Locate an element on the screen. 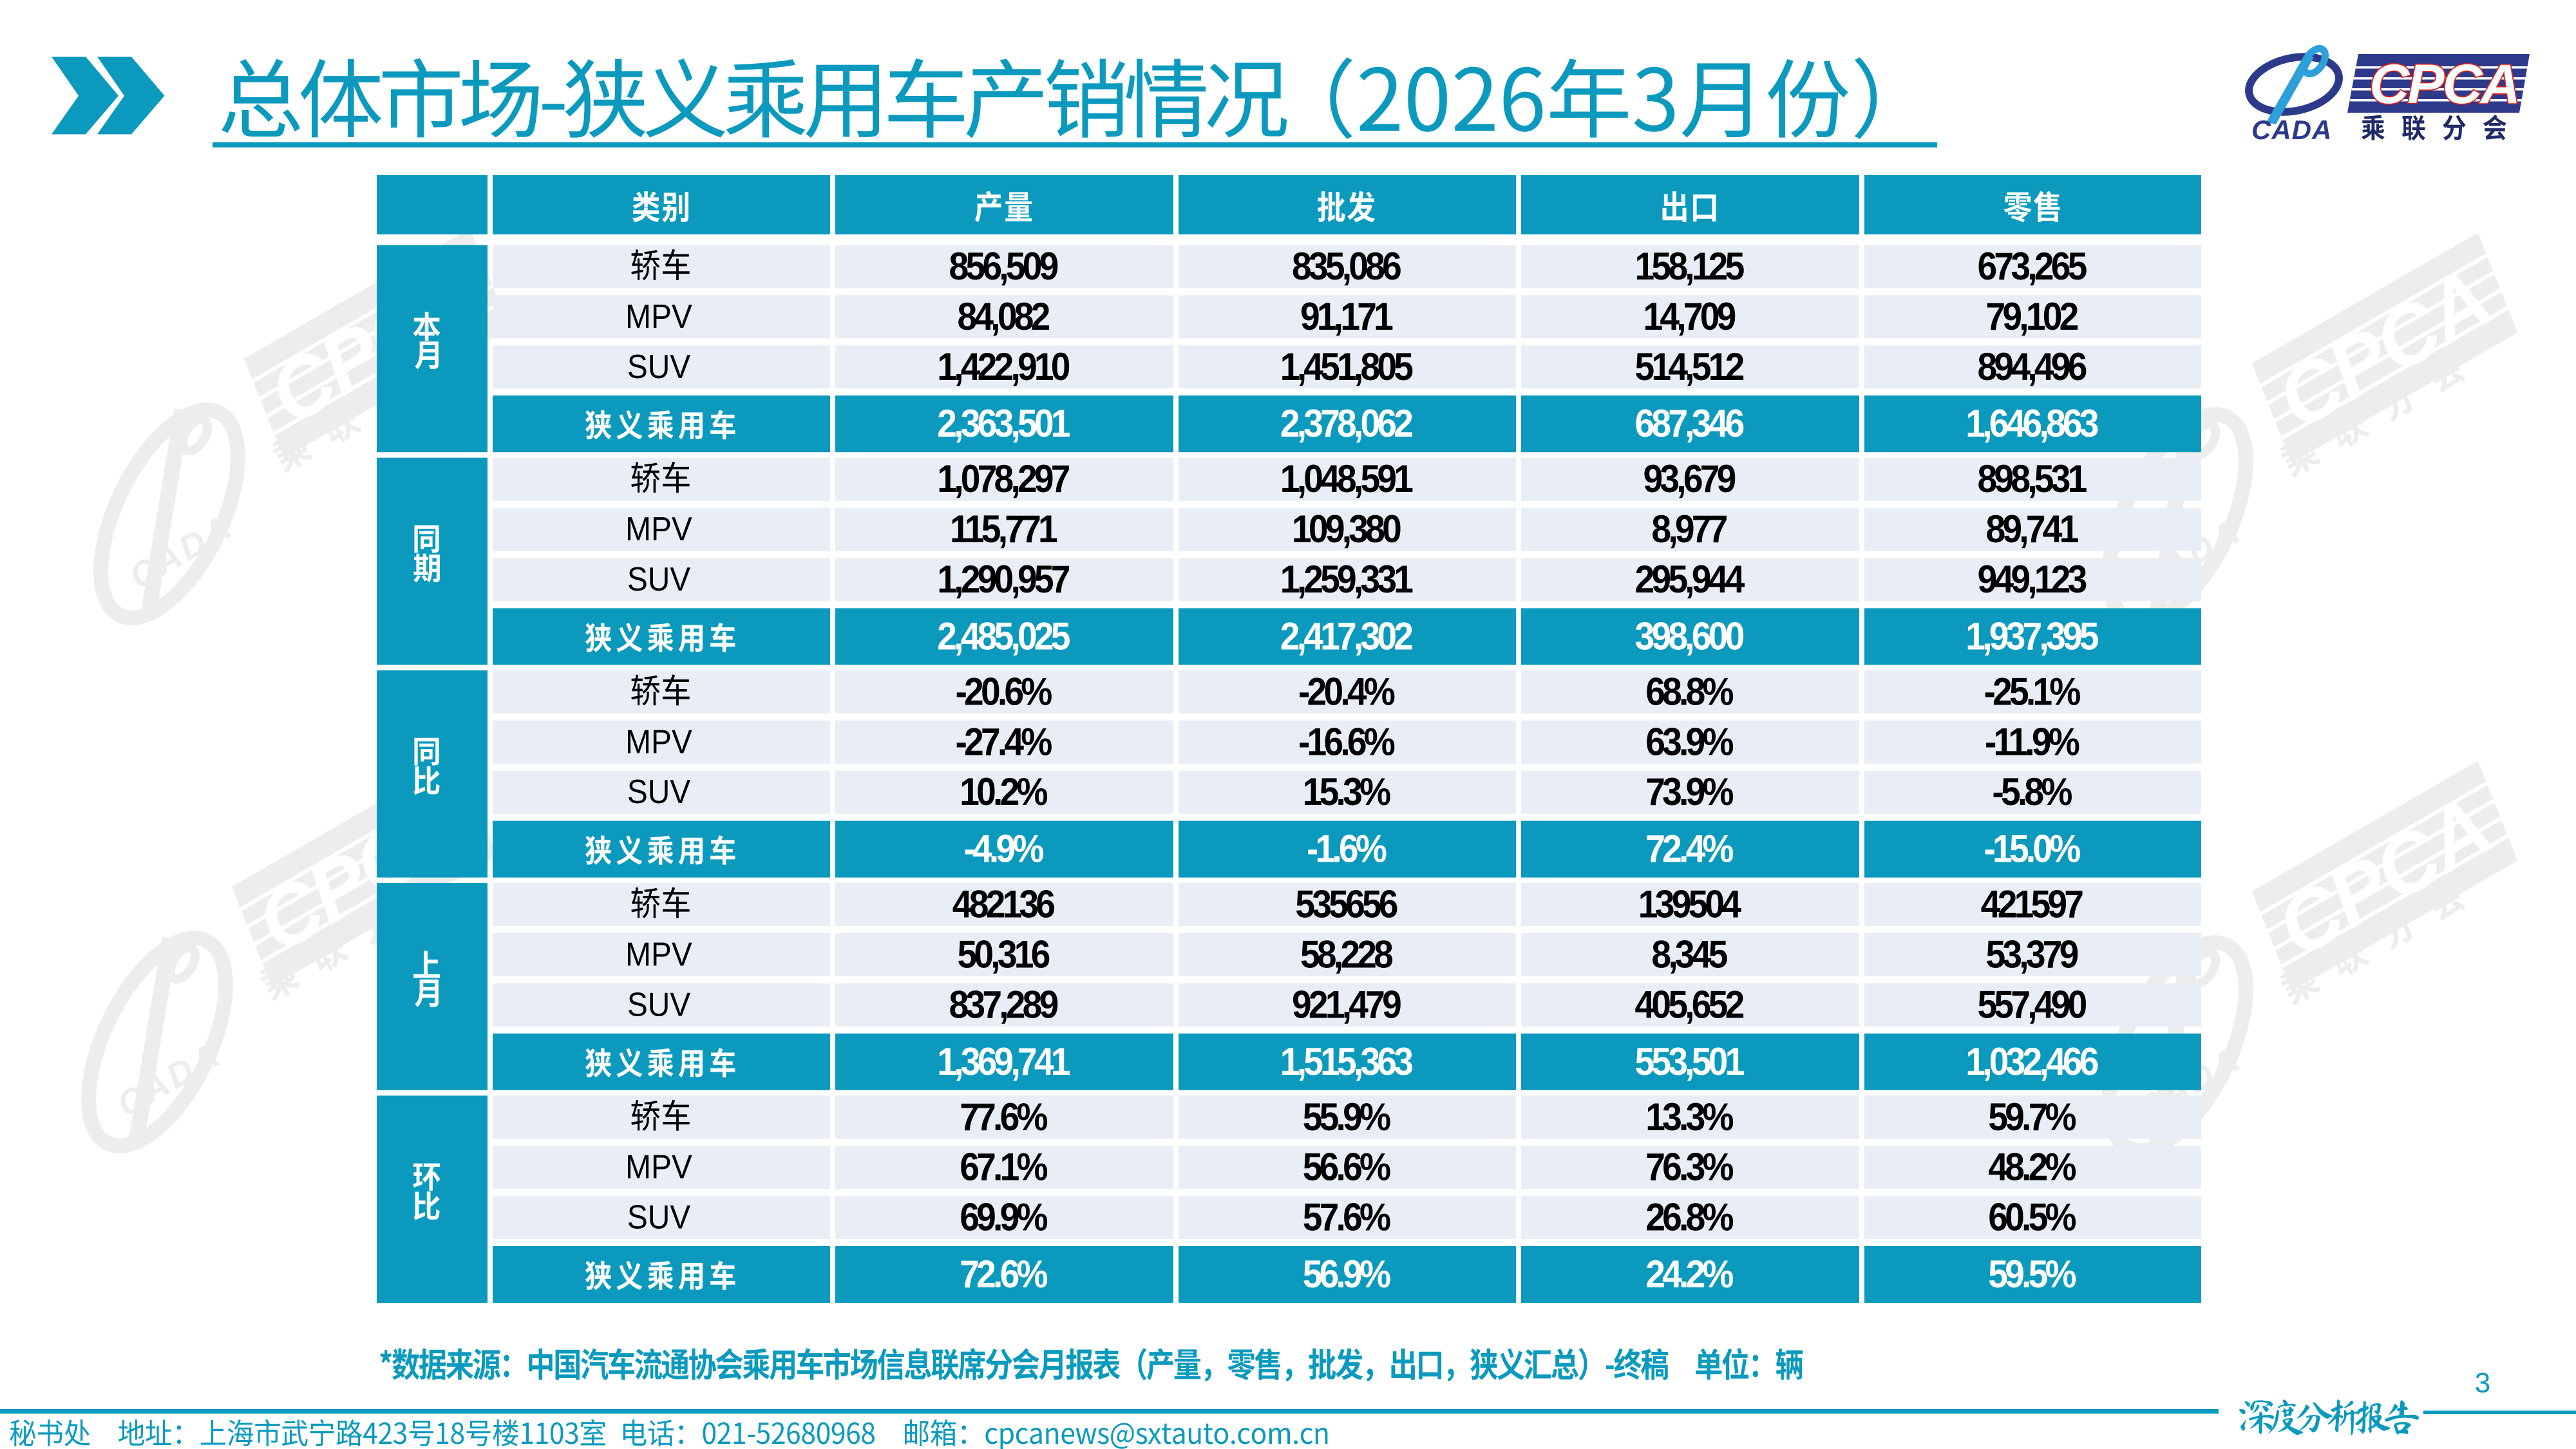  svg-text: 56.6% is located at coordinates (1347, 1167).